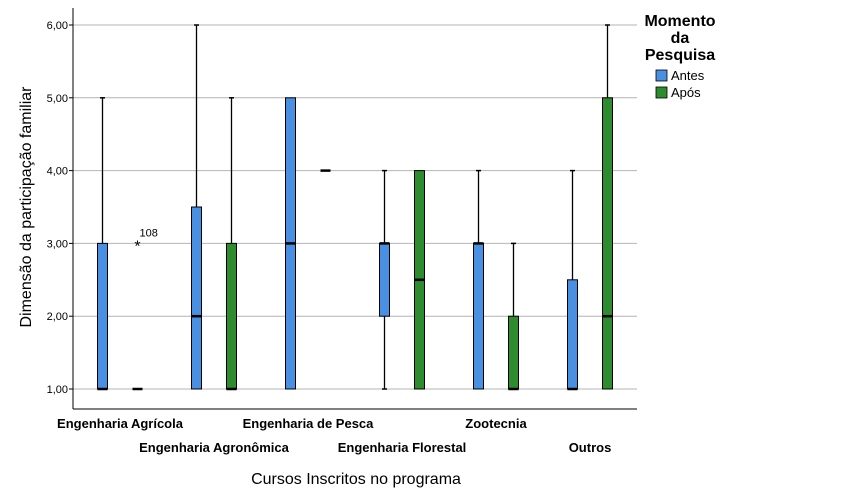  Describe the element at coordinates (680, 38) in the screenshot. I see `legend-title: da` at that location.